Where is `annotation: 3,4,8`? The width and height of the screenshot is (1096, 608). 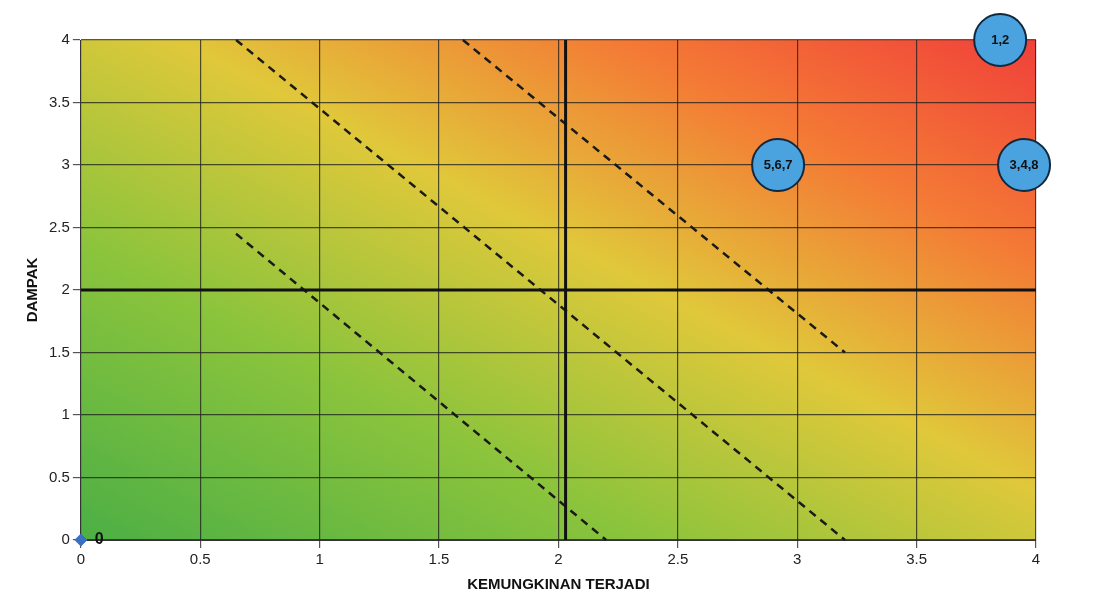 annotation: 3,4,8 is located at coordinates (1024, 164).